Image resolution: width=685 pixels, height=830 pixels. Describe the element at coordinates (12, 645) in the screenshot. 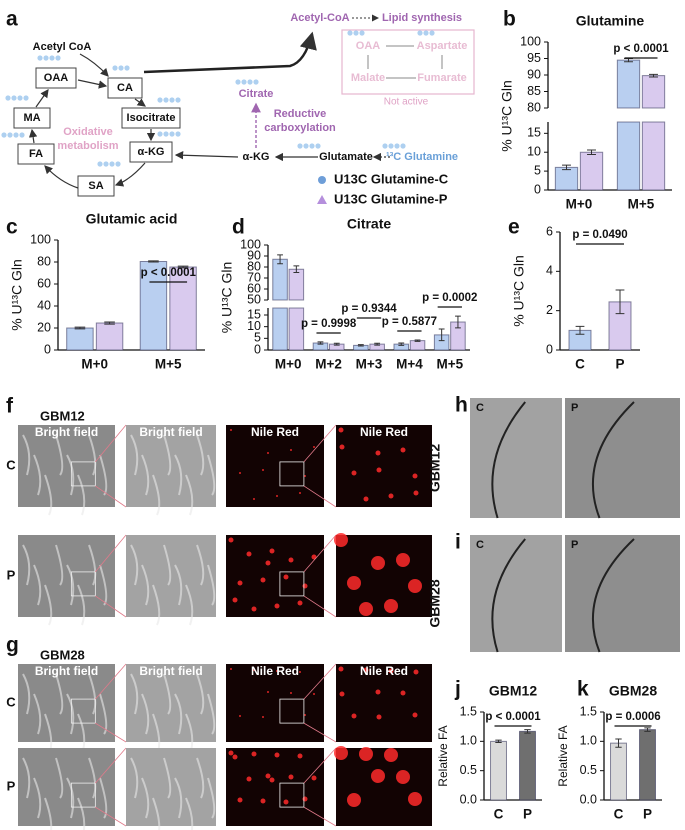

I see `panel-letter: g` at that location.